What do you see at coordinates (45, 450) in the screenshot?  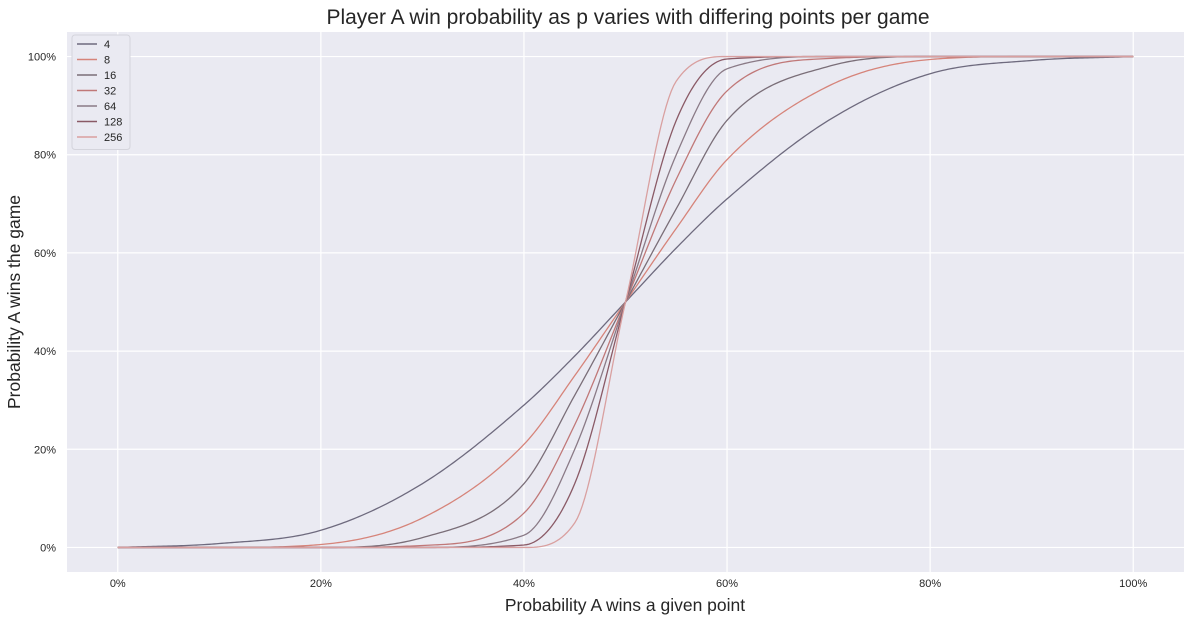 I see `y-tick-label: 20%` at bounding box center [45, 450].